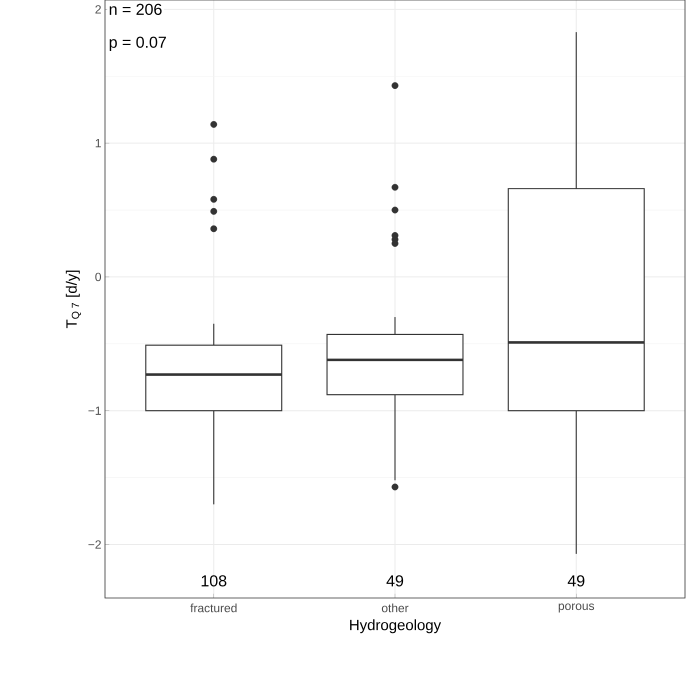 This screenshot has height=698, width=691. I want to click on annotation: 108, so click(214, 580).